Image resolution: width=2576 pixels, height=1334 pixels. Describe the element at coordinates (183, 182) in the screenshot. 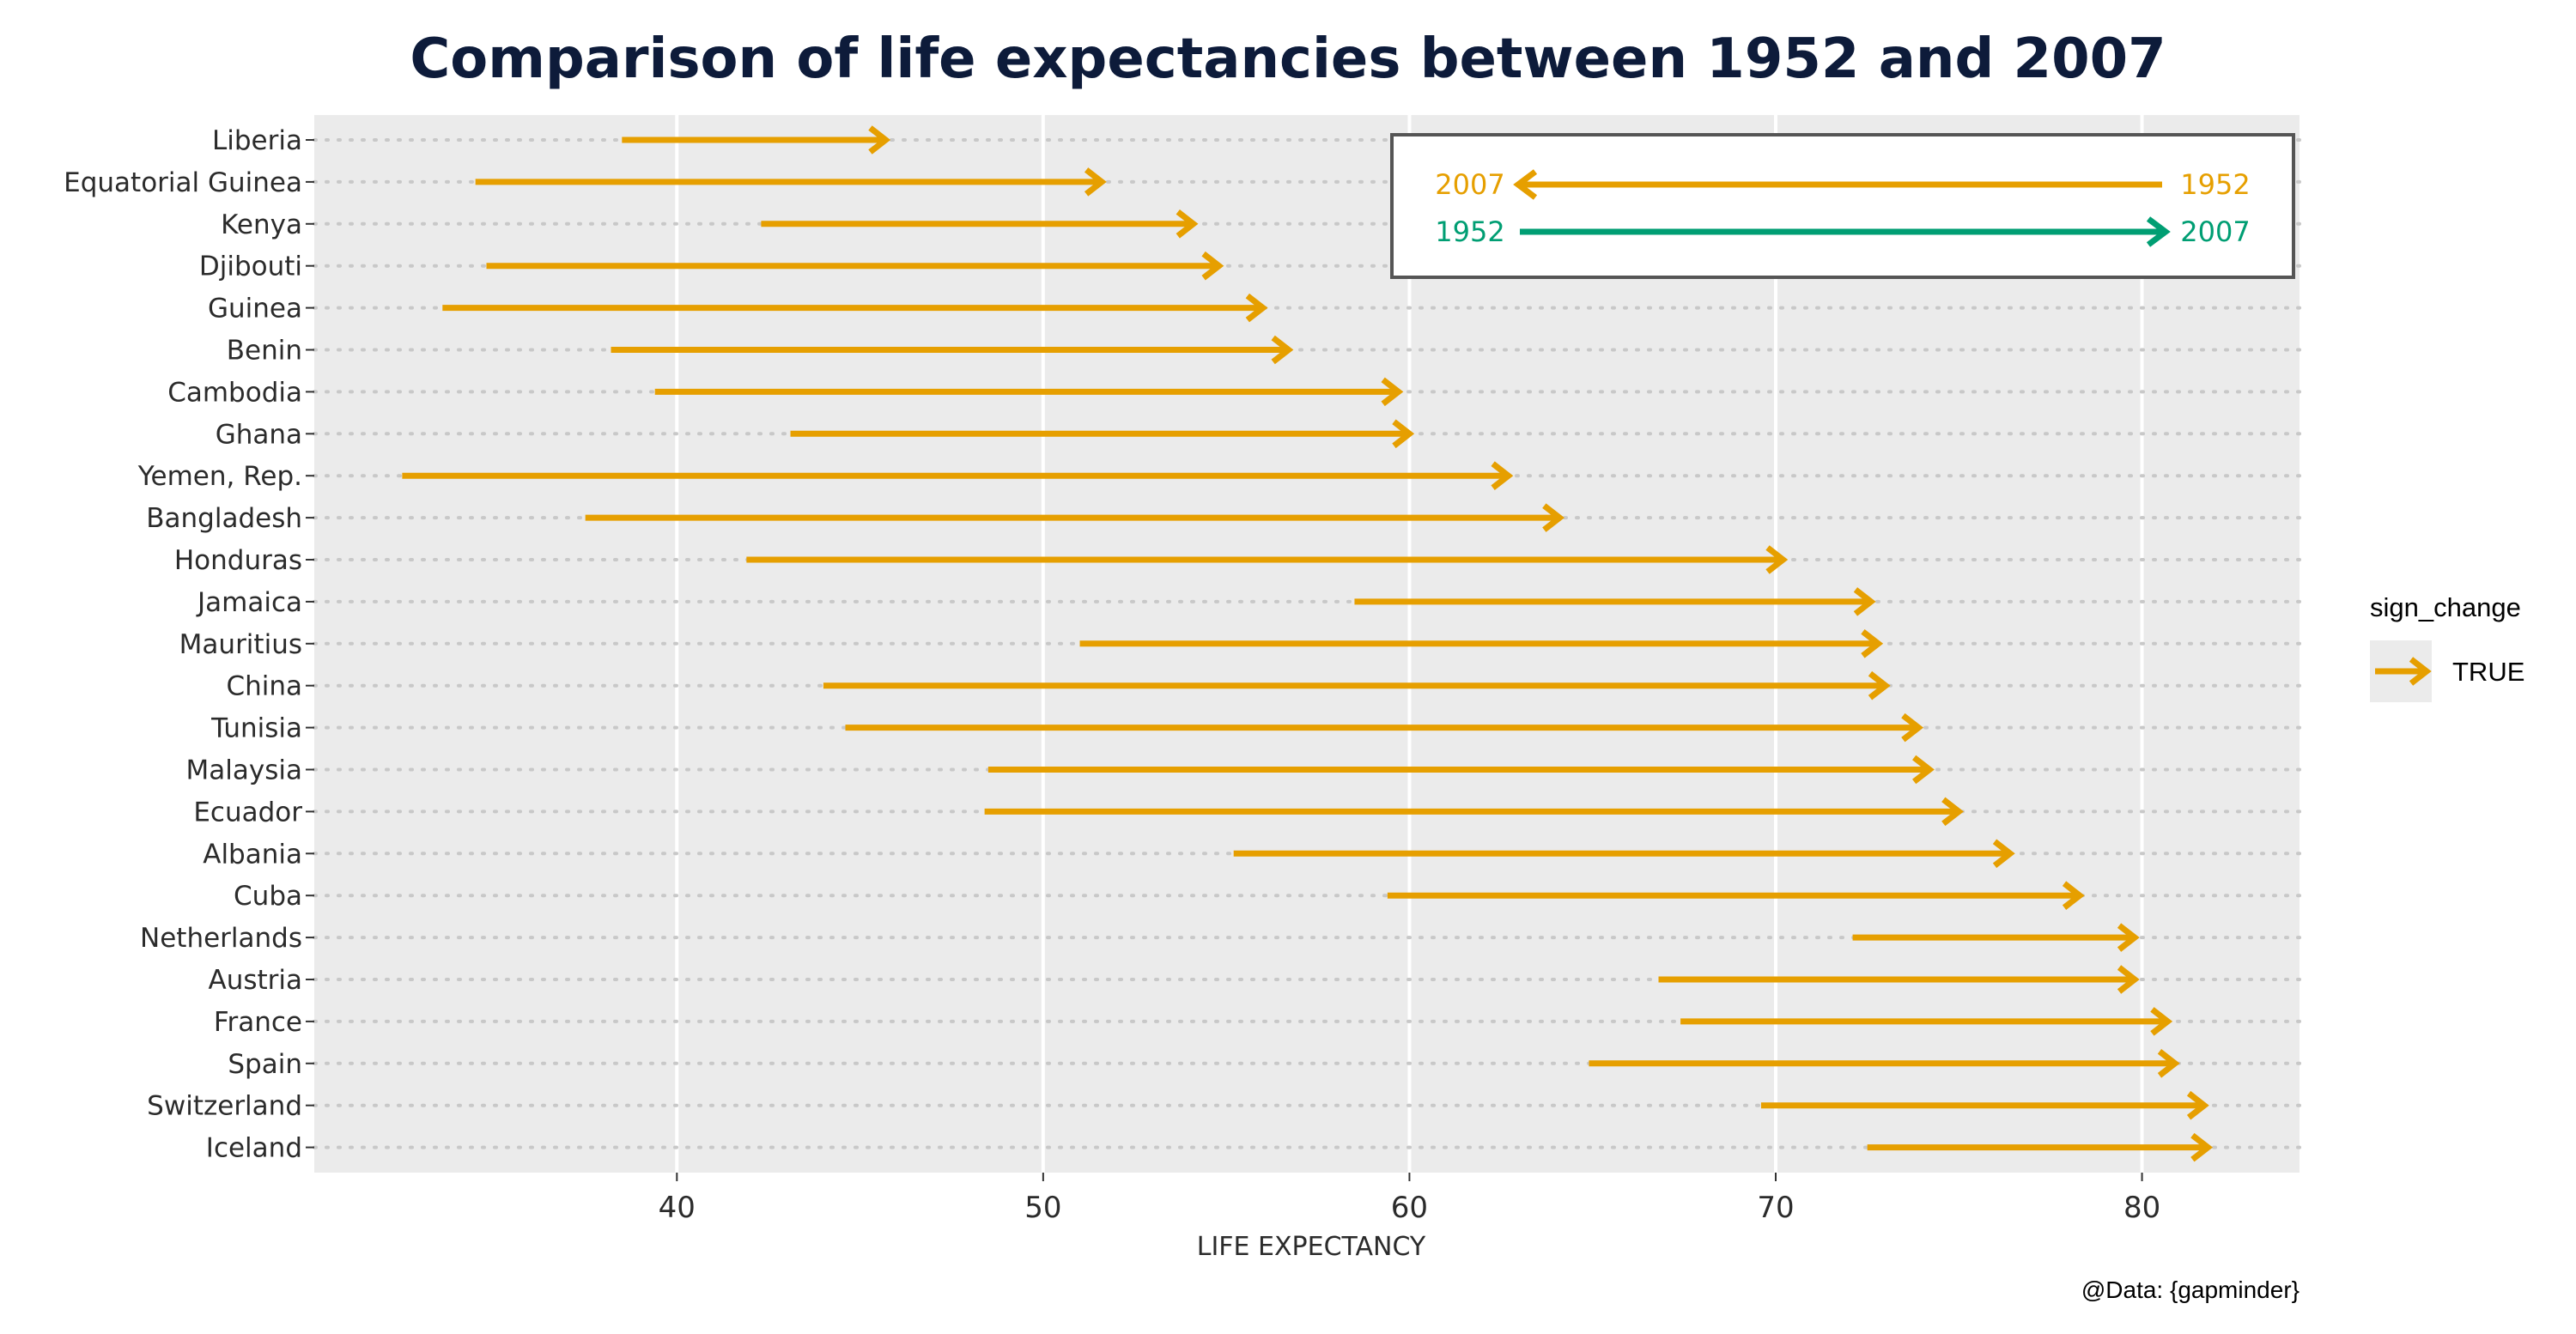

I see `country-label: Equatorial Guinea` at that location.